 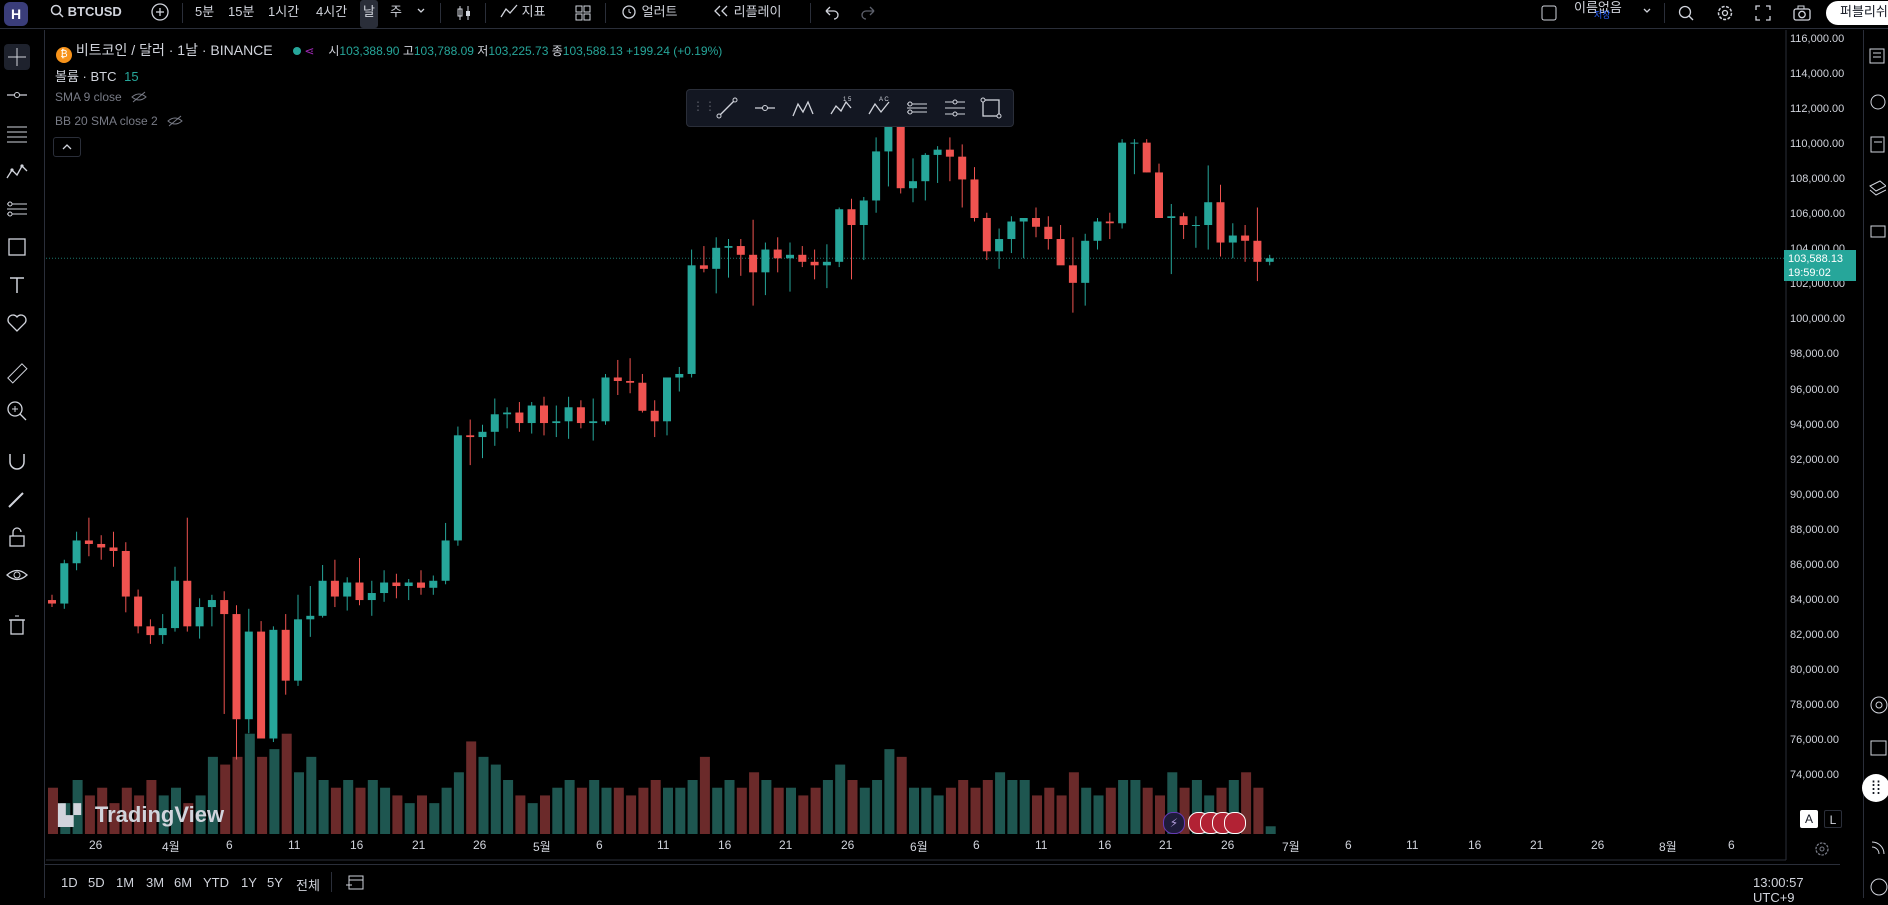 What do you see at coordinates (1725, 18) in the screenshot?
I see `settings-button` at bounding box center [1725, 18].